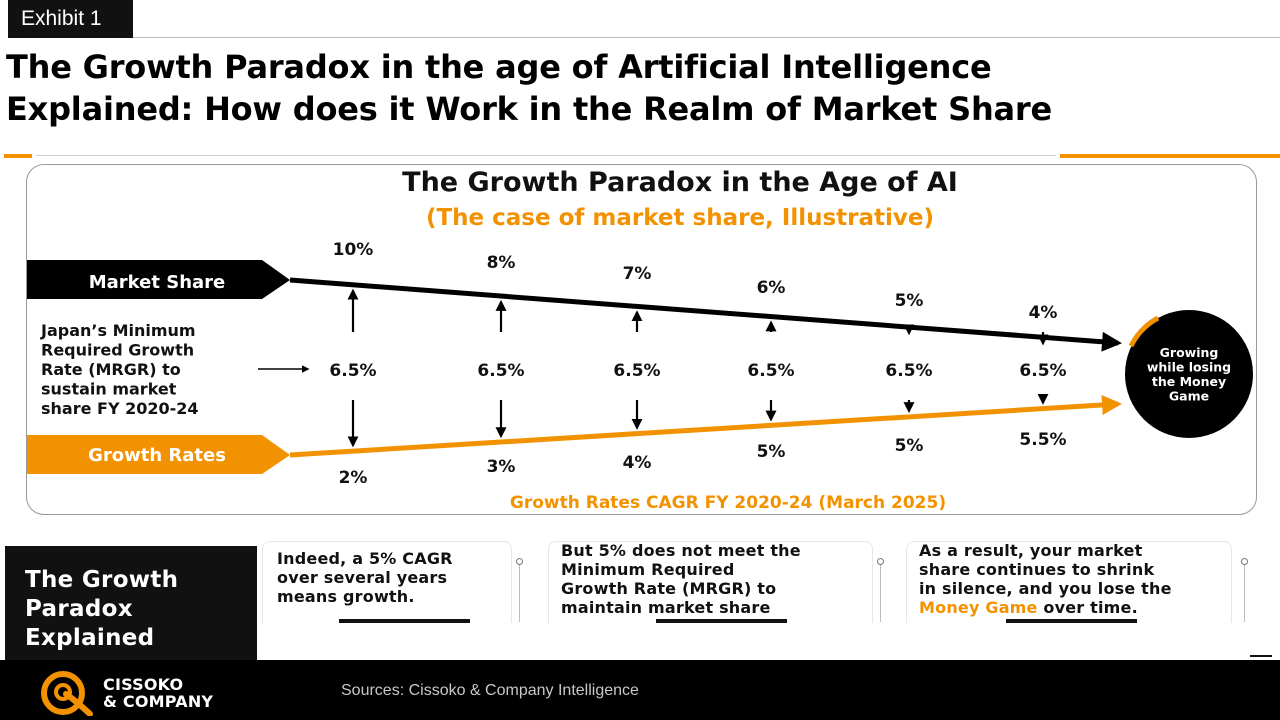 The width and height of the screenshot is (1280, 720). Describe the element at coordinates (1189, 396) in the screenshot. I see `end-badge-text: Game` at that location.